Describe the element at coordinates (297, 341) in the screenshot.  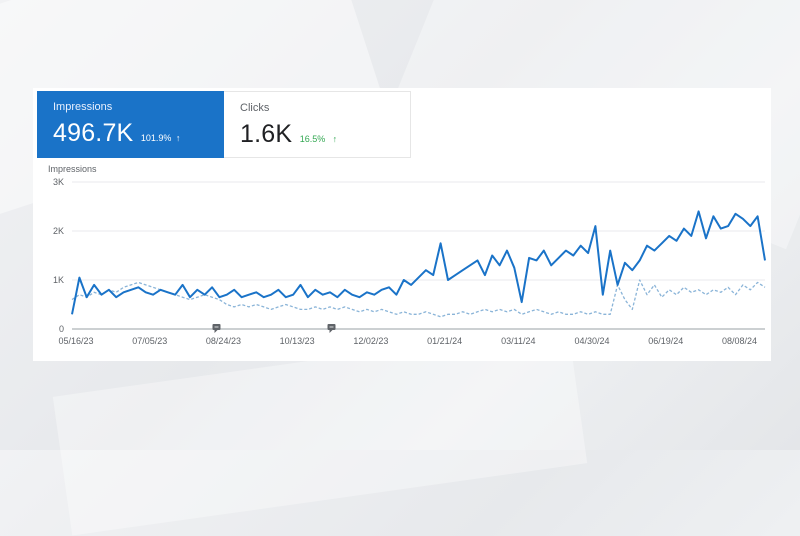
I see `x-tick-label: 10/13/23` at that location.